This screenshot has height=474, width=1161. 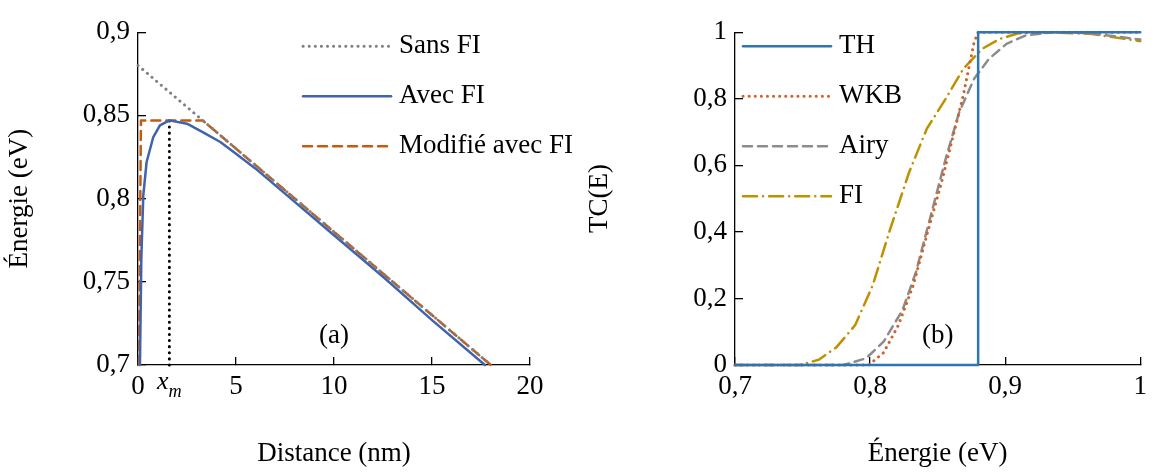 What do you see at coordinates (440, 44) in the screenshot?
I see `legend-label: Sans FI` at bounding box center [440, 44].